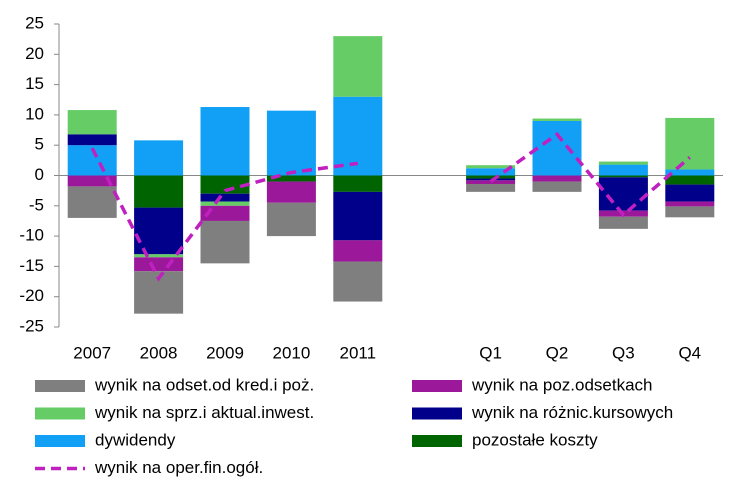  What do you see at coordinates (535, 439) in the screenshot?
I see `legend-label: pozostałe koszty` at bounding box center [535, 439].